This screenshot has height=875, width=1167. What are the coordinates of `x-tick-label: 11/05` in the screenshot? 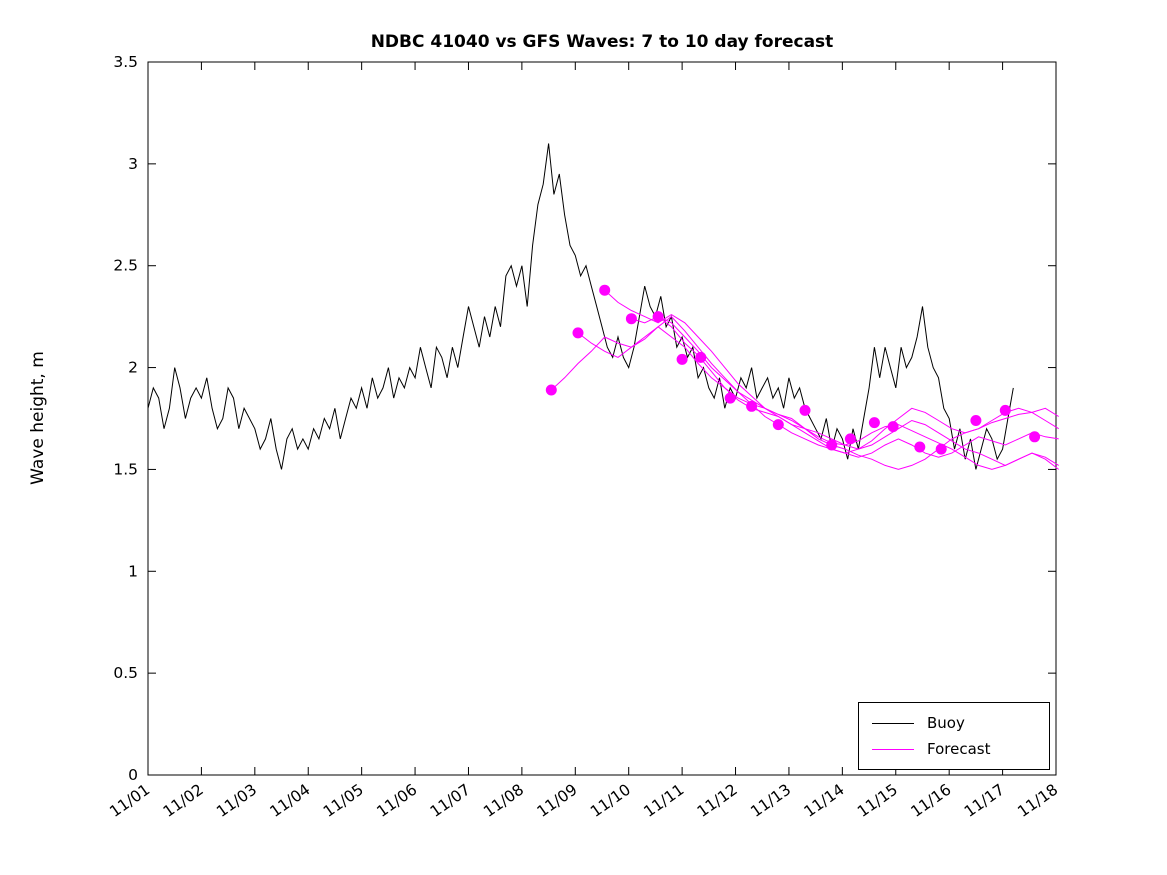 It's located at (343, 801).